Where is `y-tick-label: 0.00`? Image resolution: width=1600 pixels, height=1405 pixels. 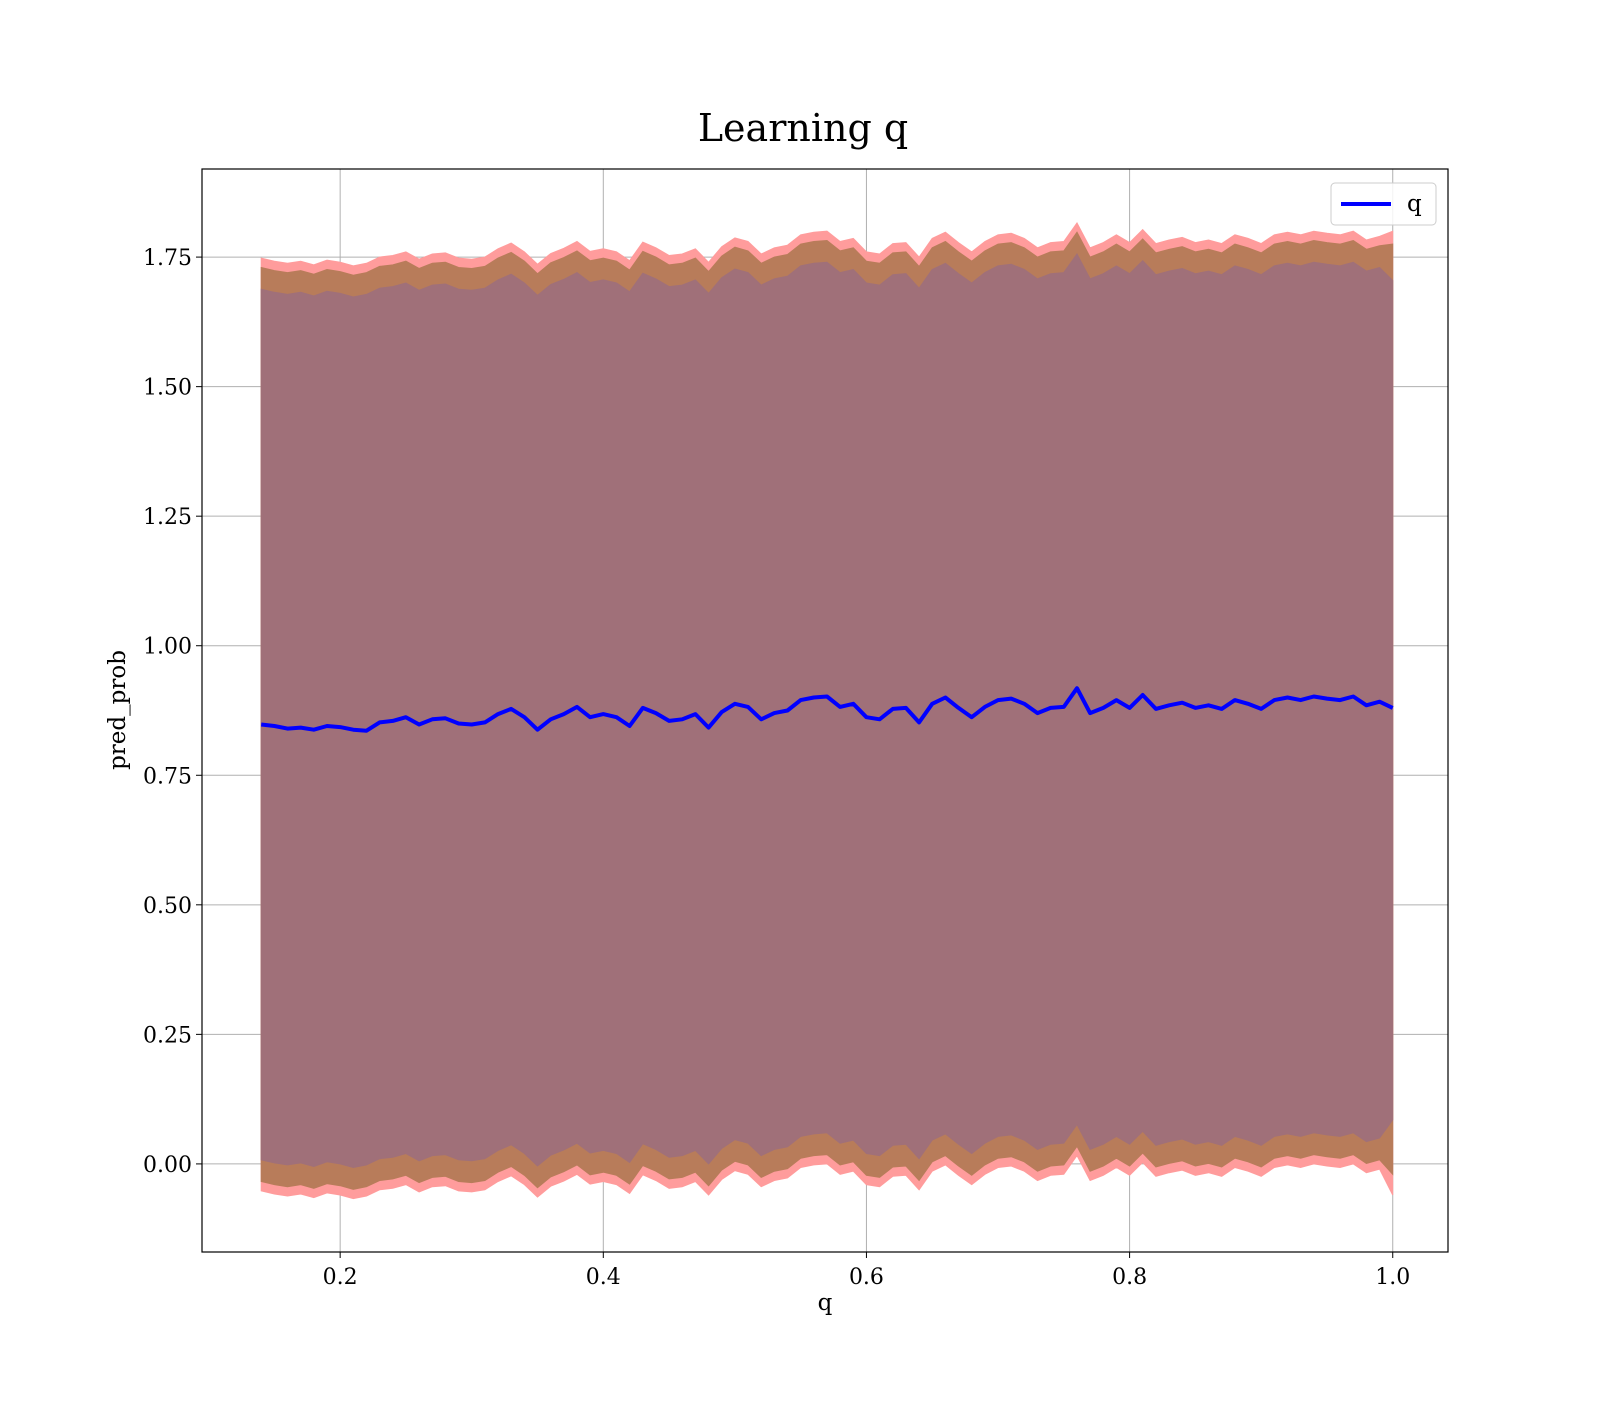 y-tick-label: 0.00 is located at coordinates (167, 1165).